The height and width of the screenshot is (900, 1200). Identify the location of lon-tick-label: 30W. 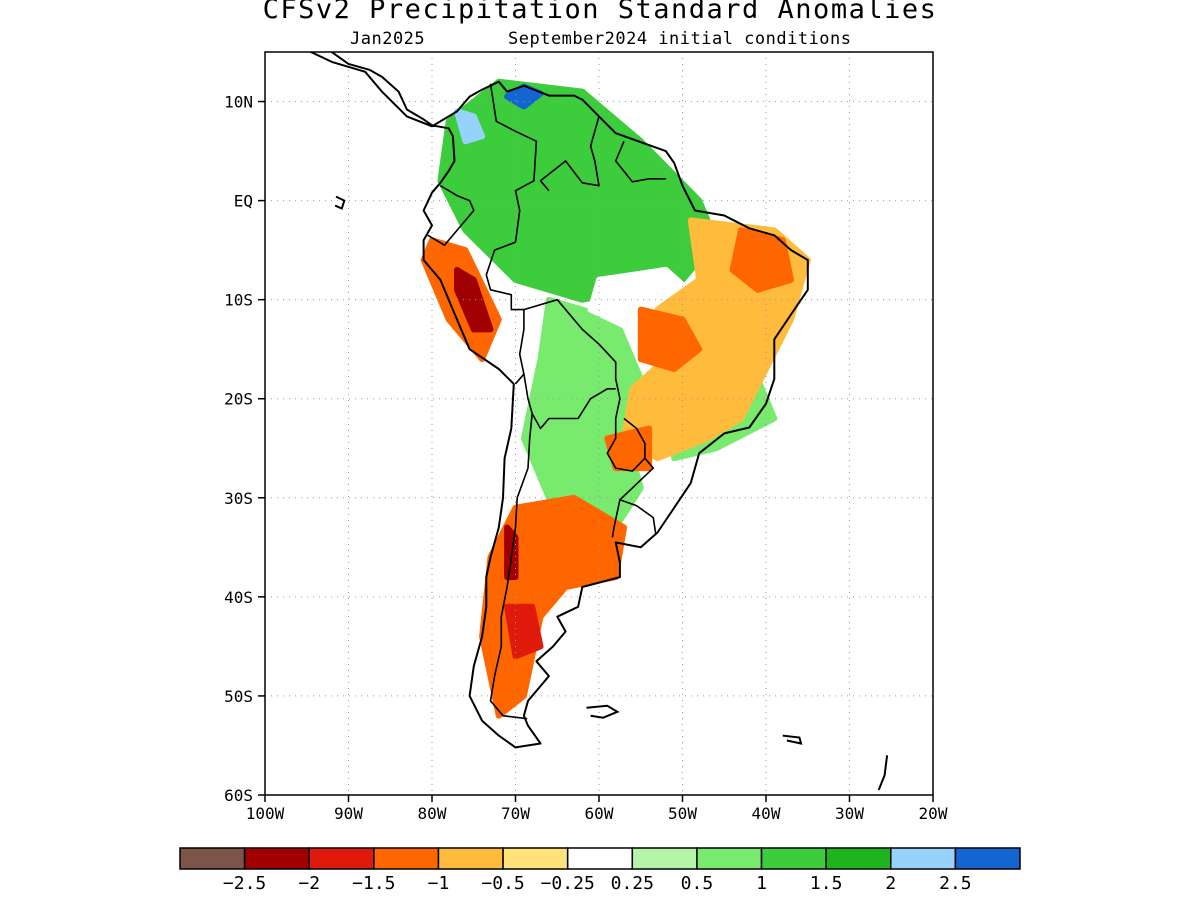
(849, 813).